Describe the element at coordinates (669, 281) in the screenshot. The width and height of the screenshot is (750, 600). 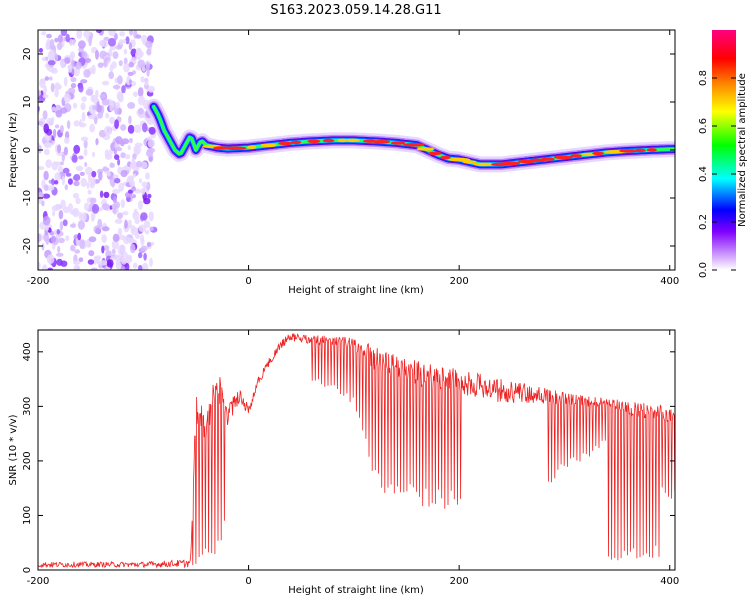
I see `x-tick-label: 400` at that location.